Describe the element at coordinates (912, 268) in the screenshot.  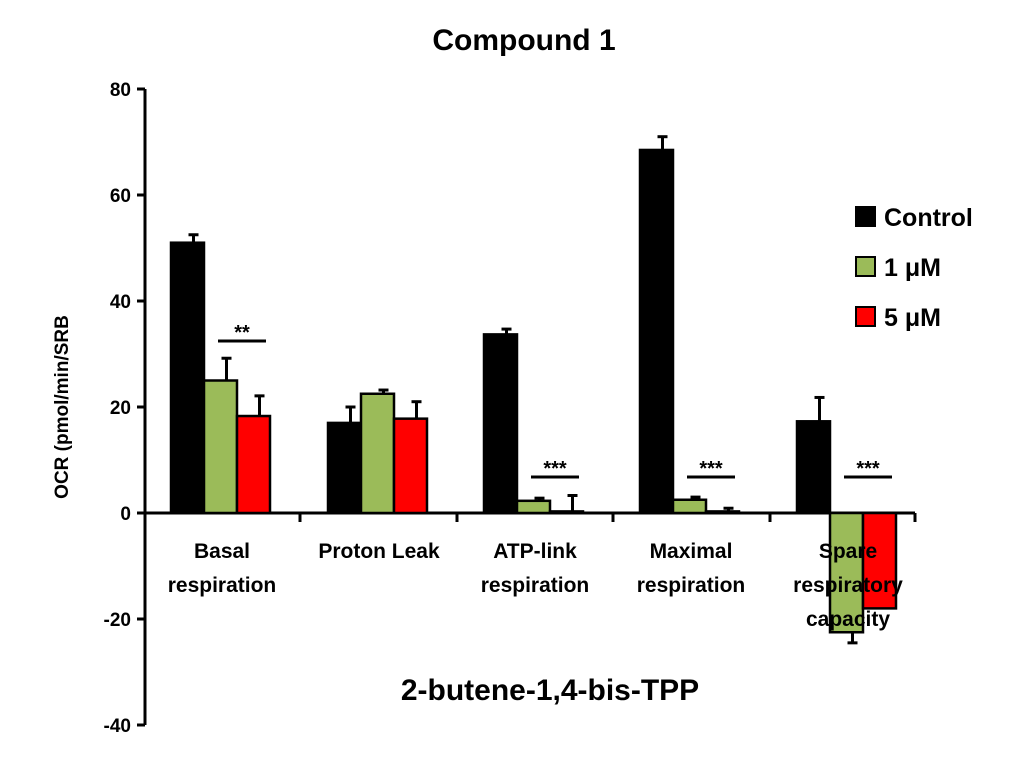
I see `legend-label: 1 μM` at that location.